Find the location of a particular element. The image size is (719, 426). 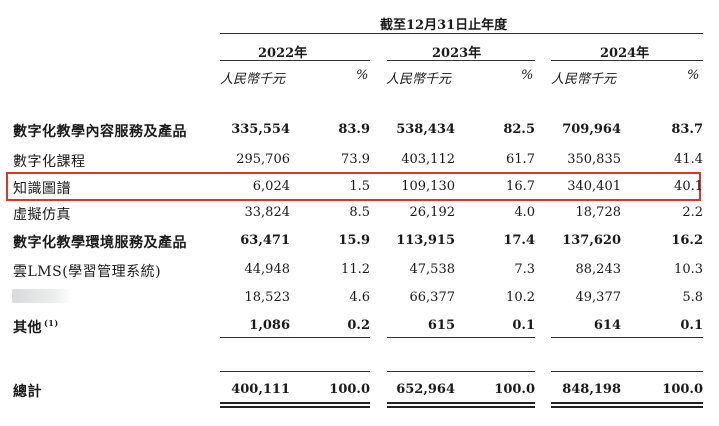

total-double-rule-b-2022 is located at coordinates (295, 407).